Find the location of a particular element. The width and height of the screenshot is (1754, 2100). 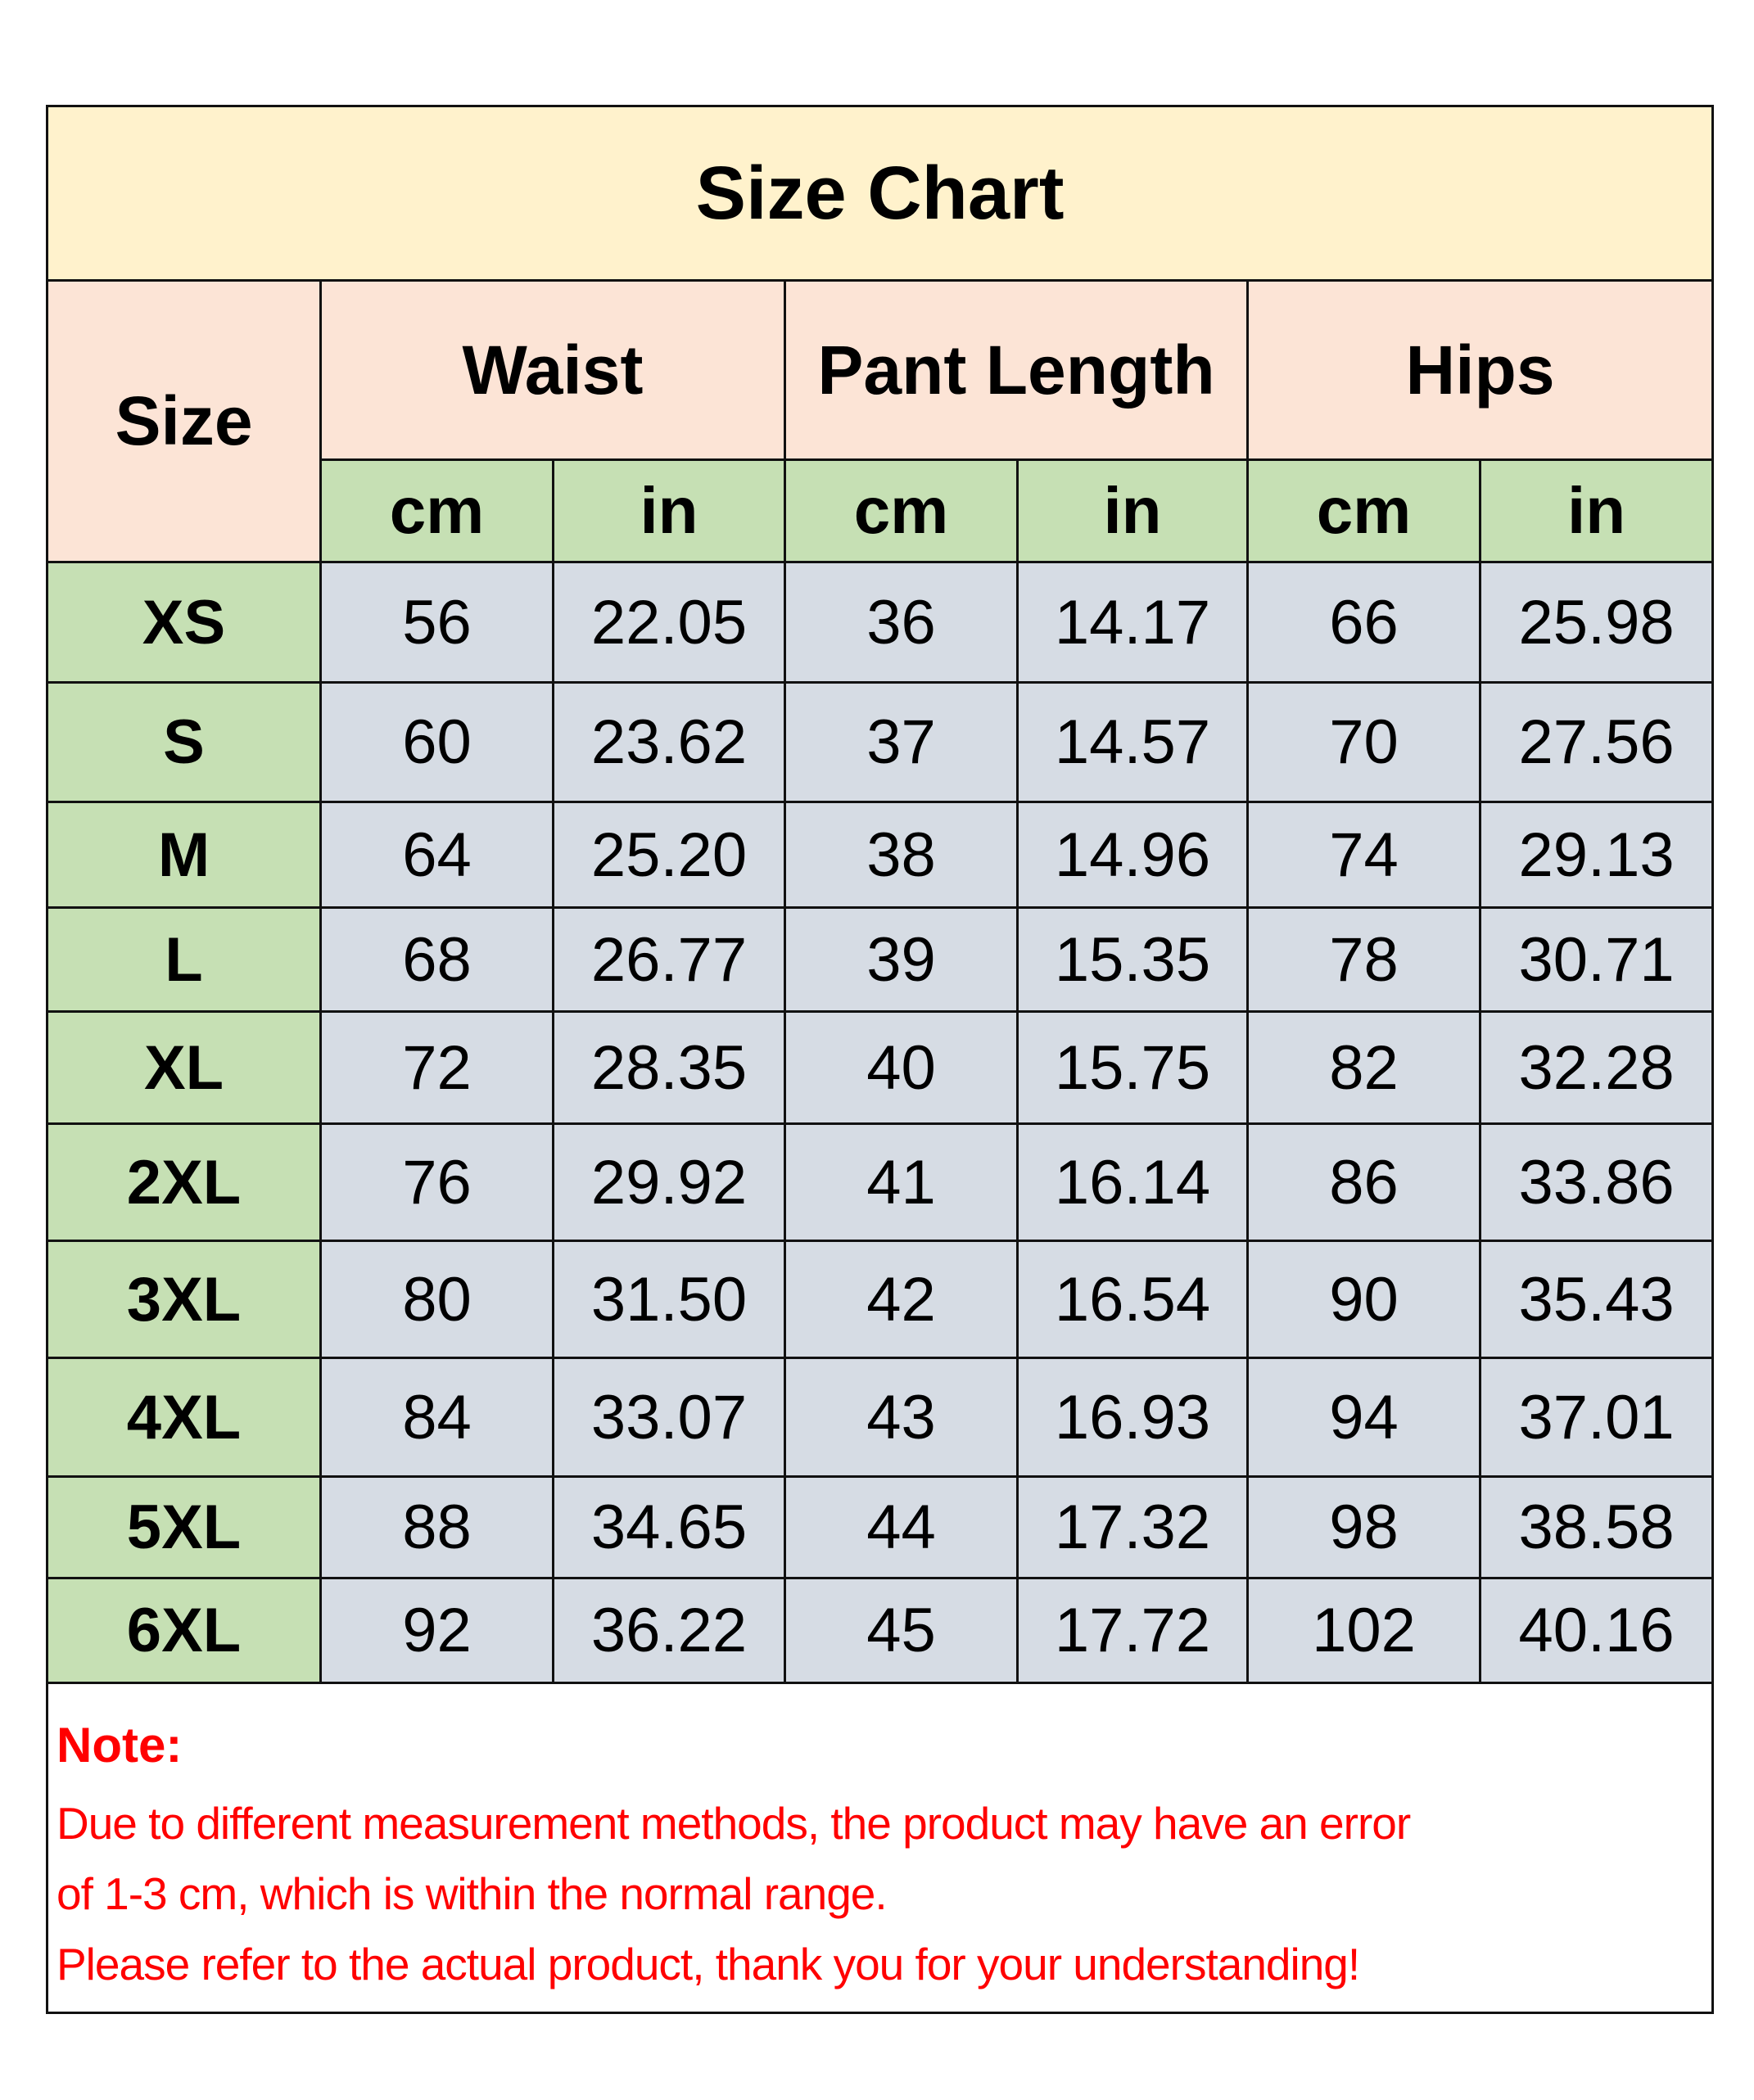

measurement-cell: 14.57 is located at coordinates (1132, 742).